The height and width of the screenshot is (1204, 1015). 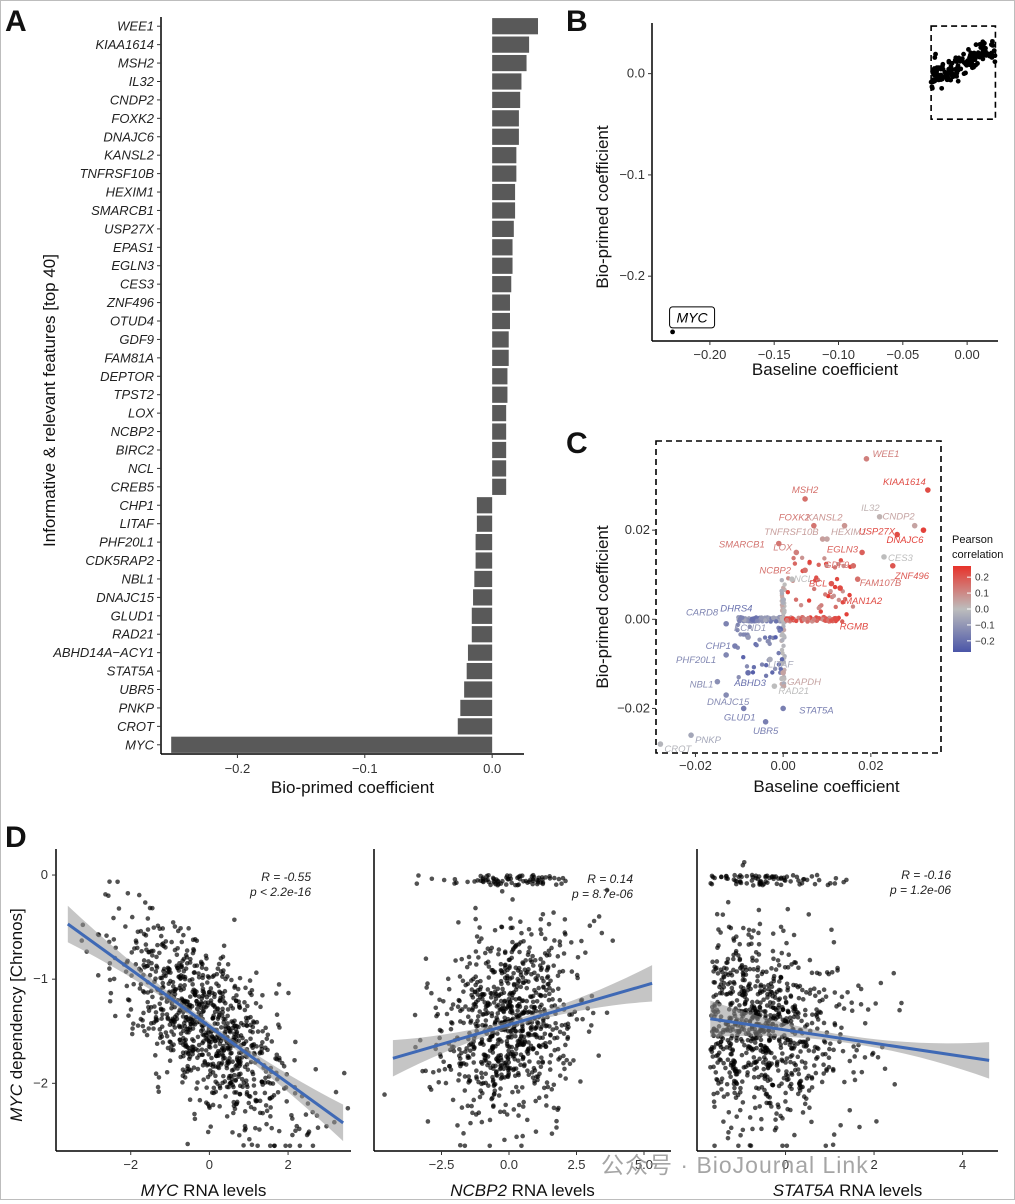 I want to click on d-x-axis-title-gene: STAT5A, so click(x=804, y=1190).